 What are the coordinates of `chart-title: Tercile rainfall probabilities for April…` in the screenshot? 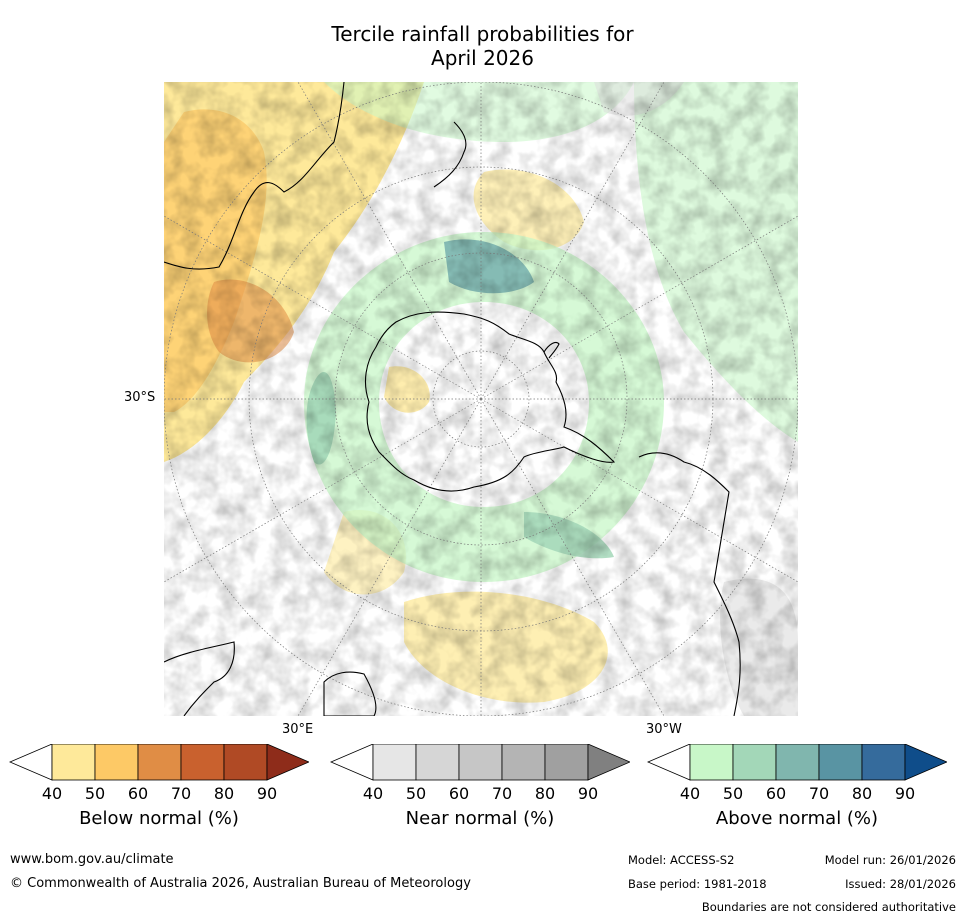 It's located at (482, 46).